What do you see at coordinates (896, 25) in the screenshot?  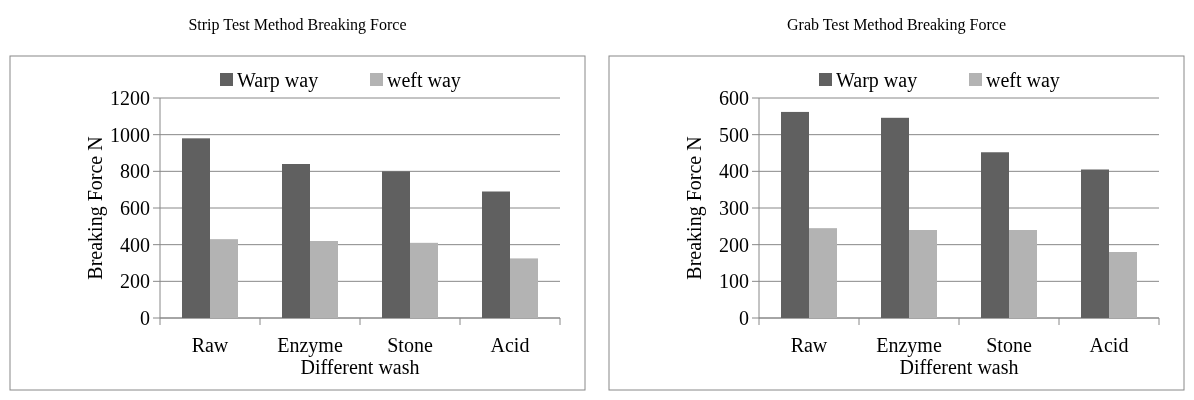 I see `chart-title: Grab Test Method Breaking Force` at bounding box center [896, 25].